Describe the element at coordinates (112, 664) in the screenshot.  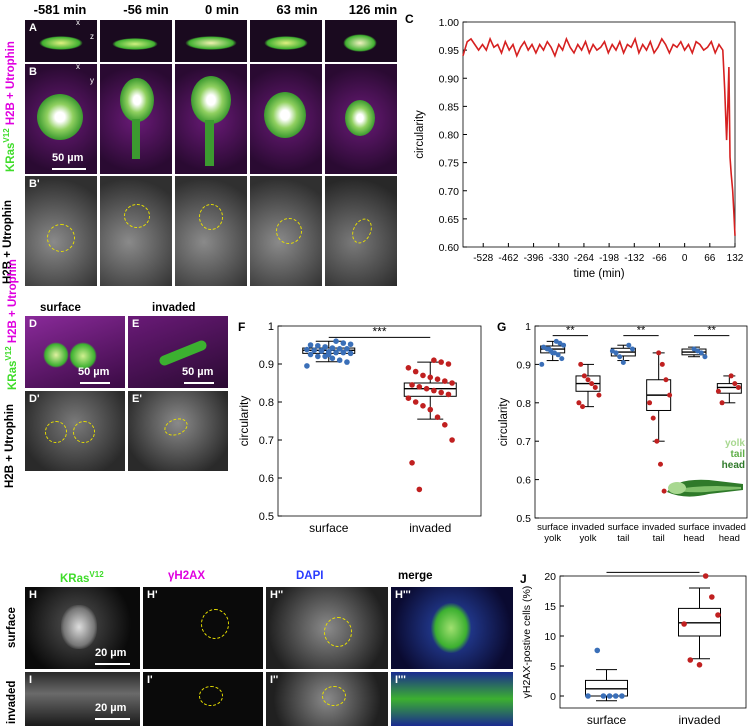
I see `scale-bar-h` at that location.